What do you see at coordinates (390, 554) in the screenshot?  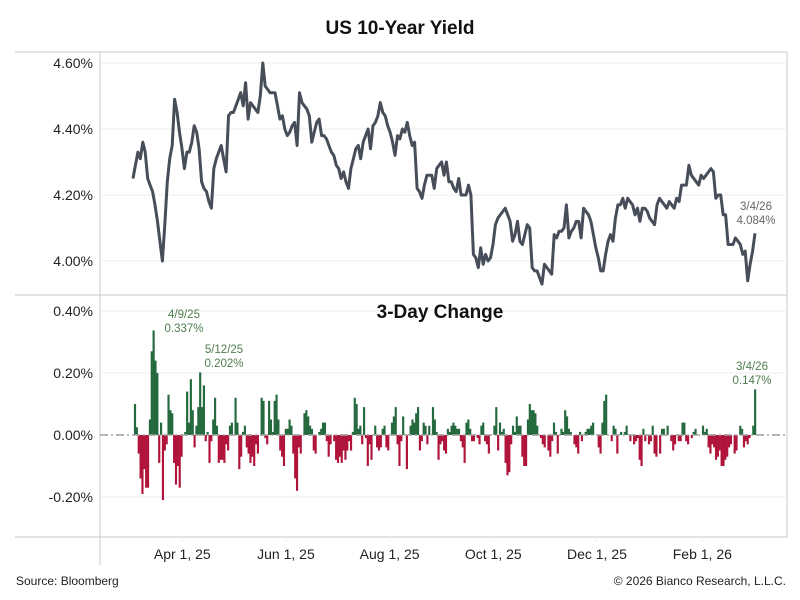 I see `x-tick-label: Aug 1, 25` at bounding box center [390, 554].